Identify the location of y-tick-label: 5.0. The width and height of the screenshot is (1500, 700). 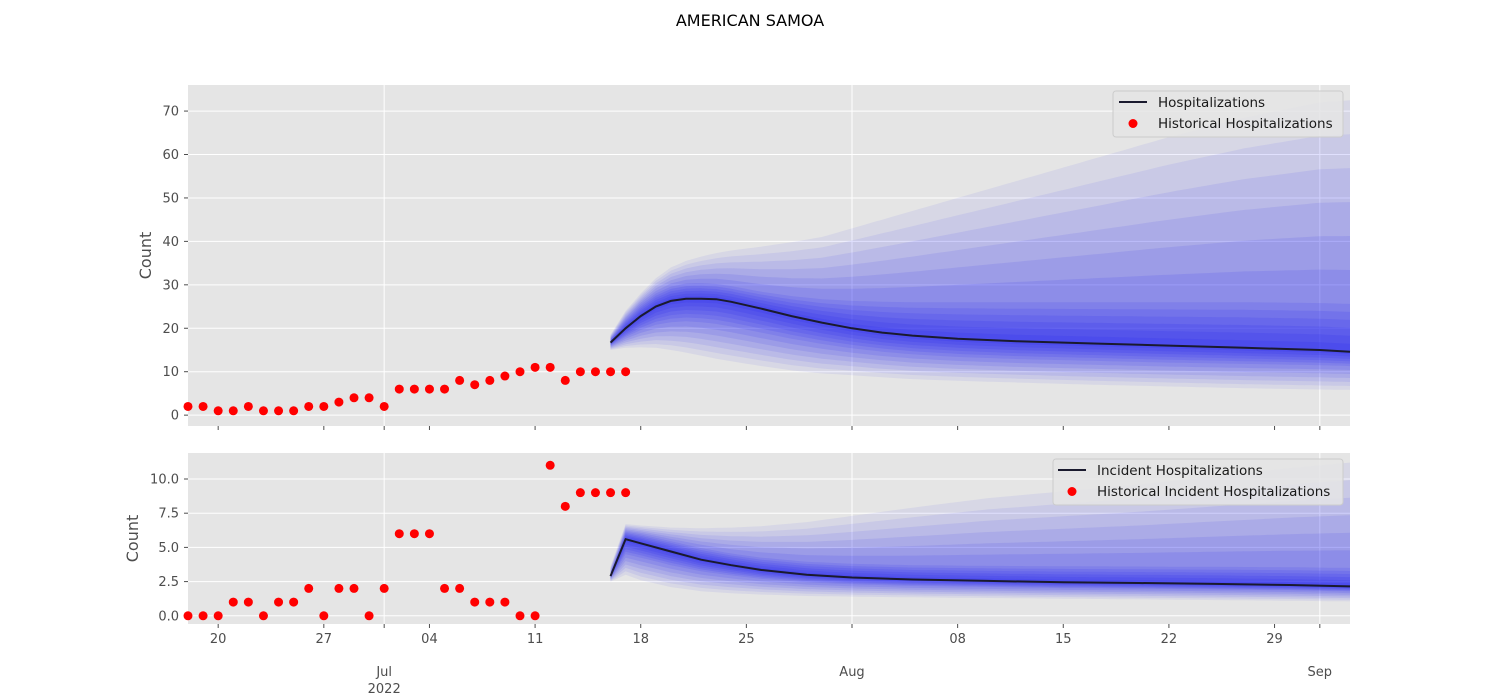
(168, 548).